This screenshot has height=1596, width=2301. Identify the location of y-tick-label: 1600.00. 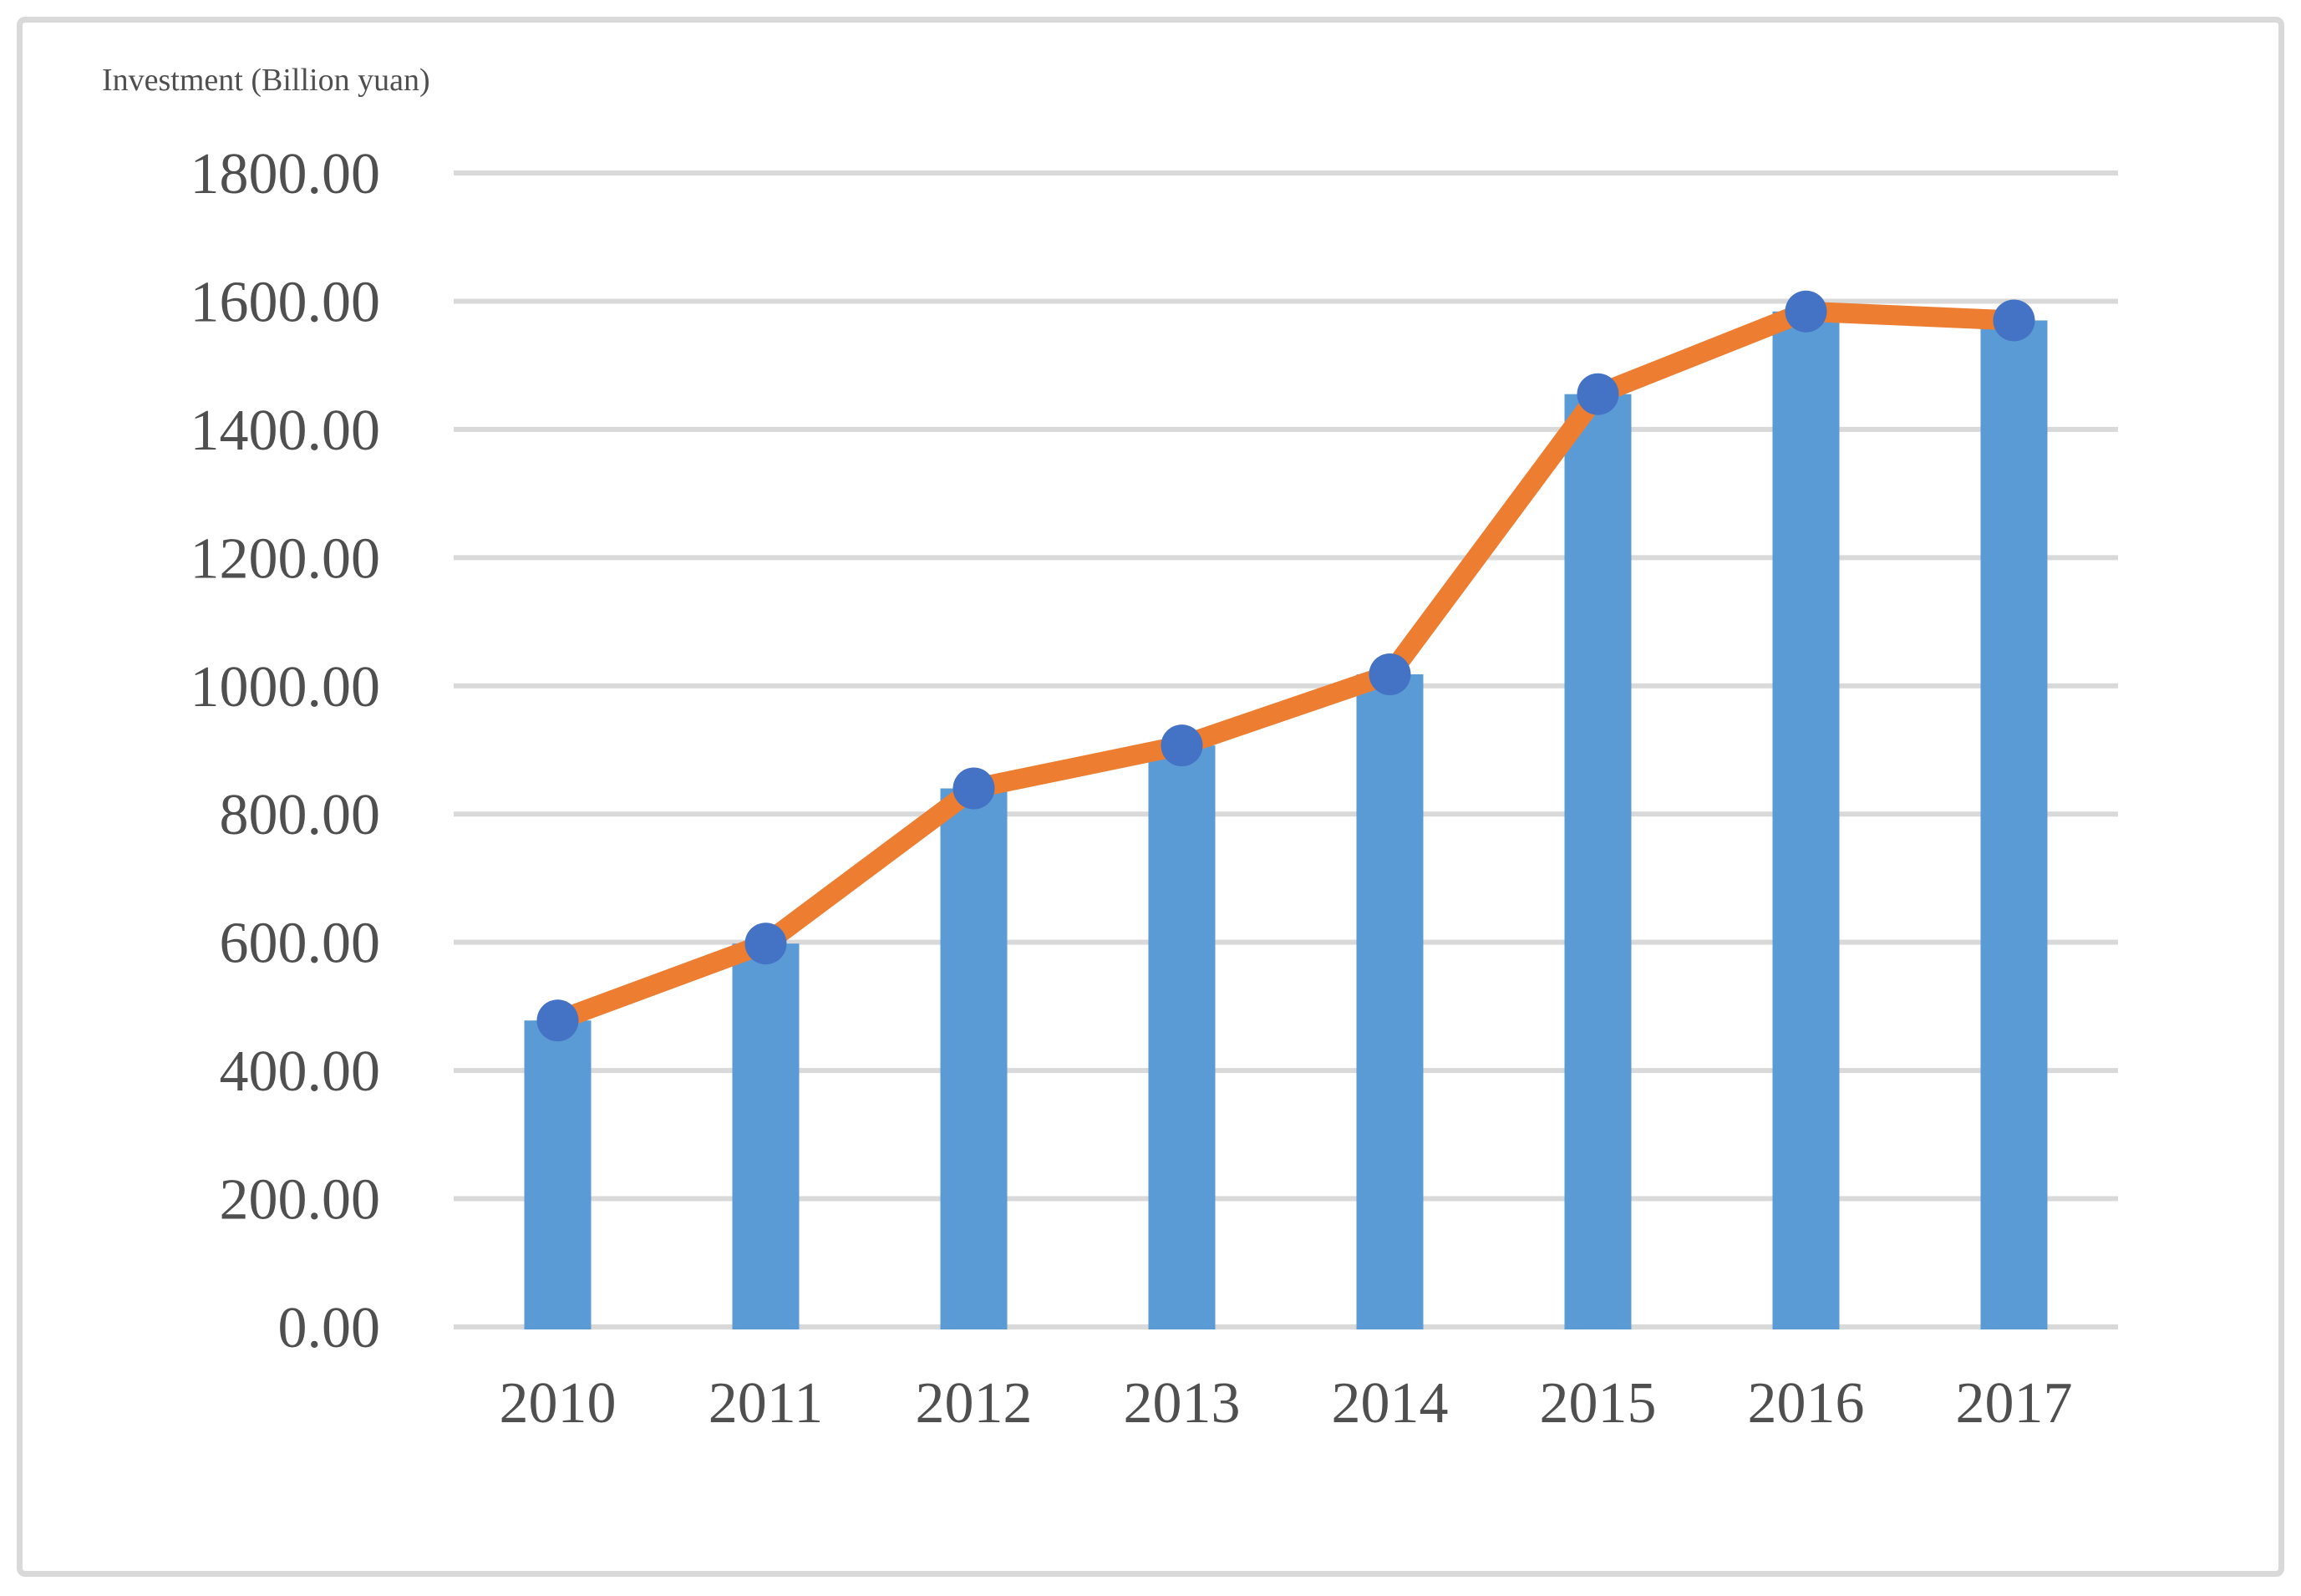
(285, 302).